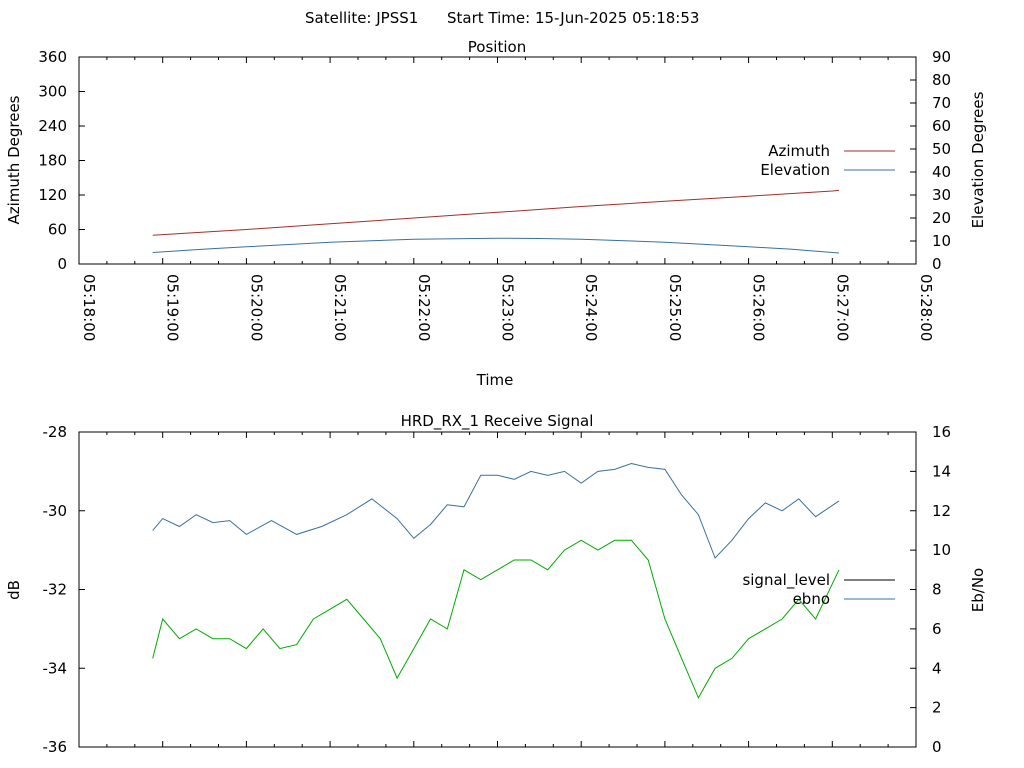 This screenshot has width=1024, height=768. Describe the element at coordinates (89, 307) in the screenshot. I see `position-x-tick-label: 05:18:00` at that location.